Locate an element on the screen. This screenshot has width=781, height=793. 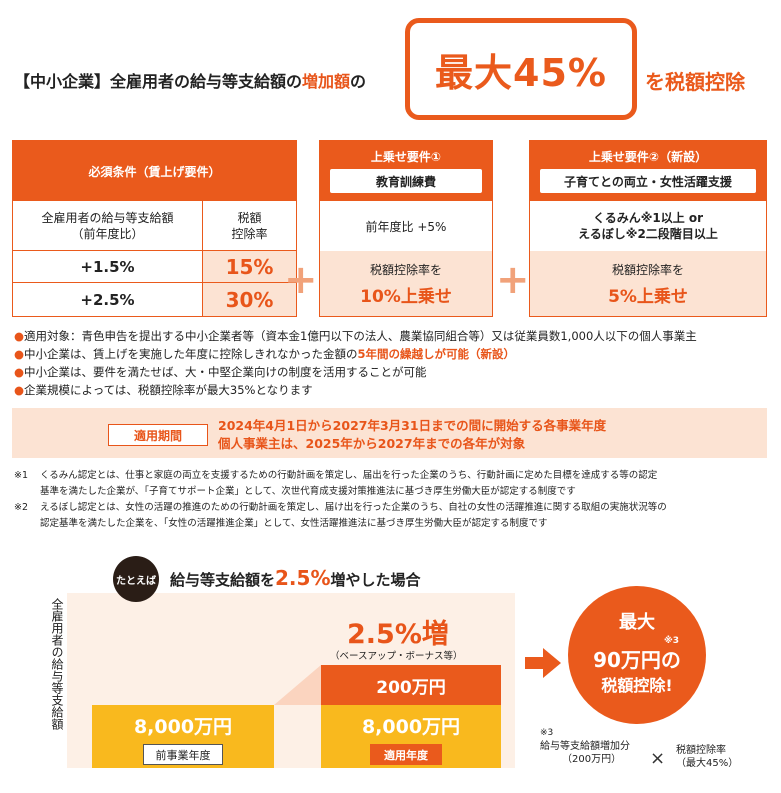
increase-note: （ベースアップ・ボーナス等） is located at coordinates (396, 656).